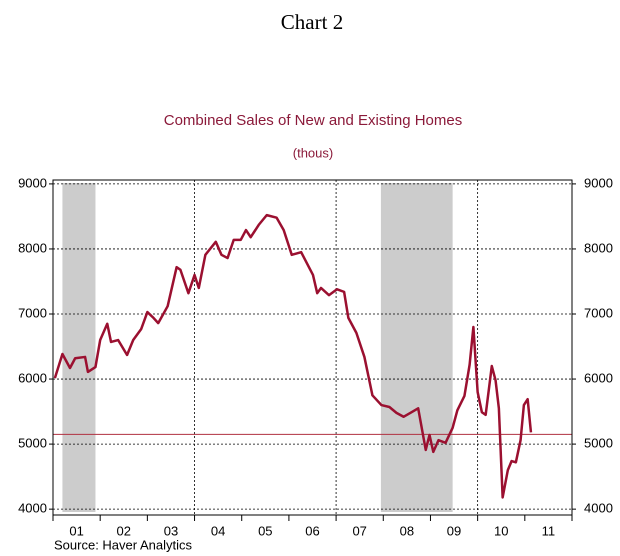 The width and height of the screenshot is (620, 556). What do you see at coordinates (32, 247) in the screenshot?
I see `y-tick-label: 8000` at bounding box center [32, 247].